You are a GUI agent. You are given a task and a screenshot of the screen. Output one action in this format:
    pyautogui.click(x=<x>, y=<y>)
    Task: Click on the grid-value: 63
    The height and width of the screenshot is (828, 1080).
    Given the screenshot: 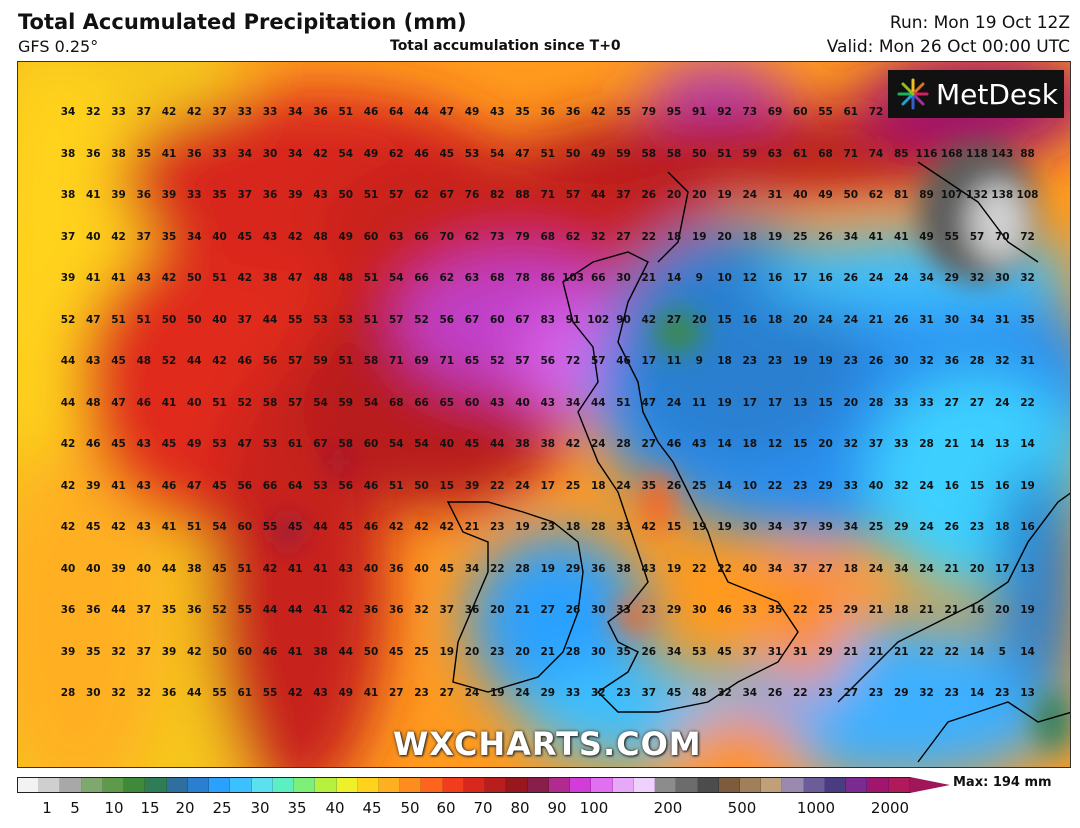 What is the action you would take?
    pyautogui.click(x=396, y=236)
    